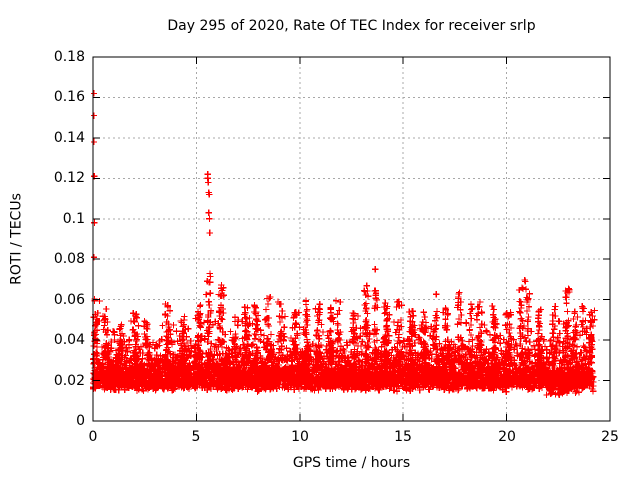 This screenshot has height=480, width=640. Describe the element at coordinates (351, 463) in the screenshot. I see `x-axis-title: GPS time / hours` at that location.